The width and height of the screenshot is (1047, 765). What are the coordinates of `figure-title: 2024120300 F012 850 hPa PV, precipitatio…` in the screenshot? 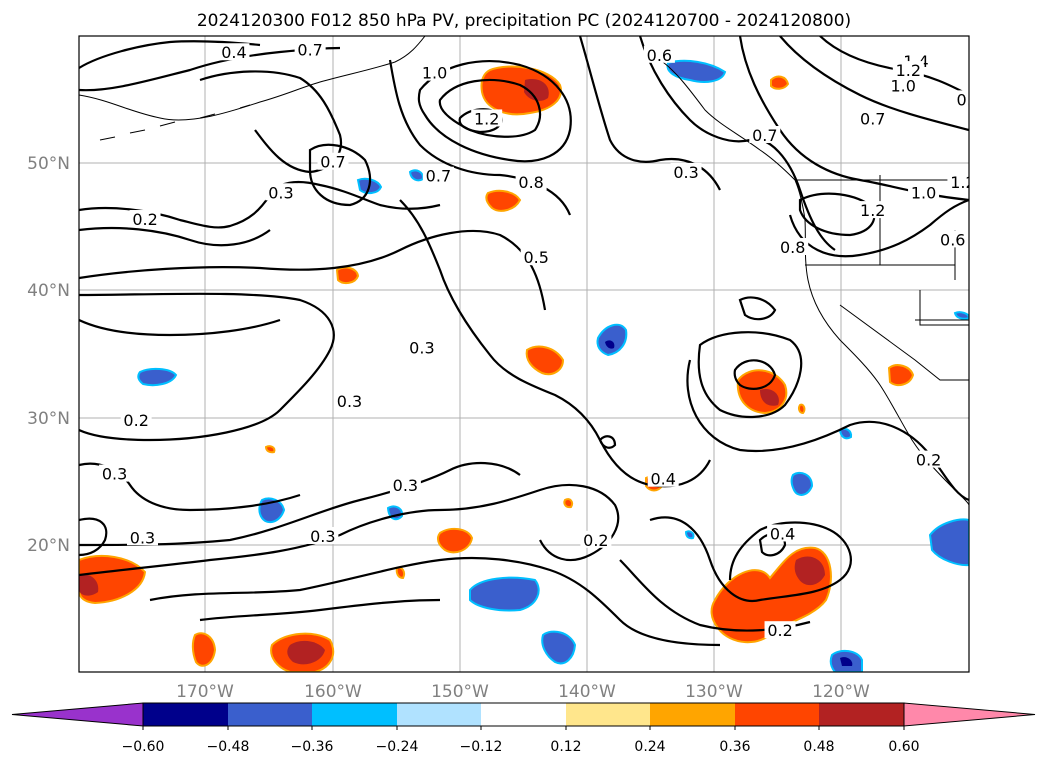 It's located at (524, 21).